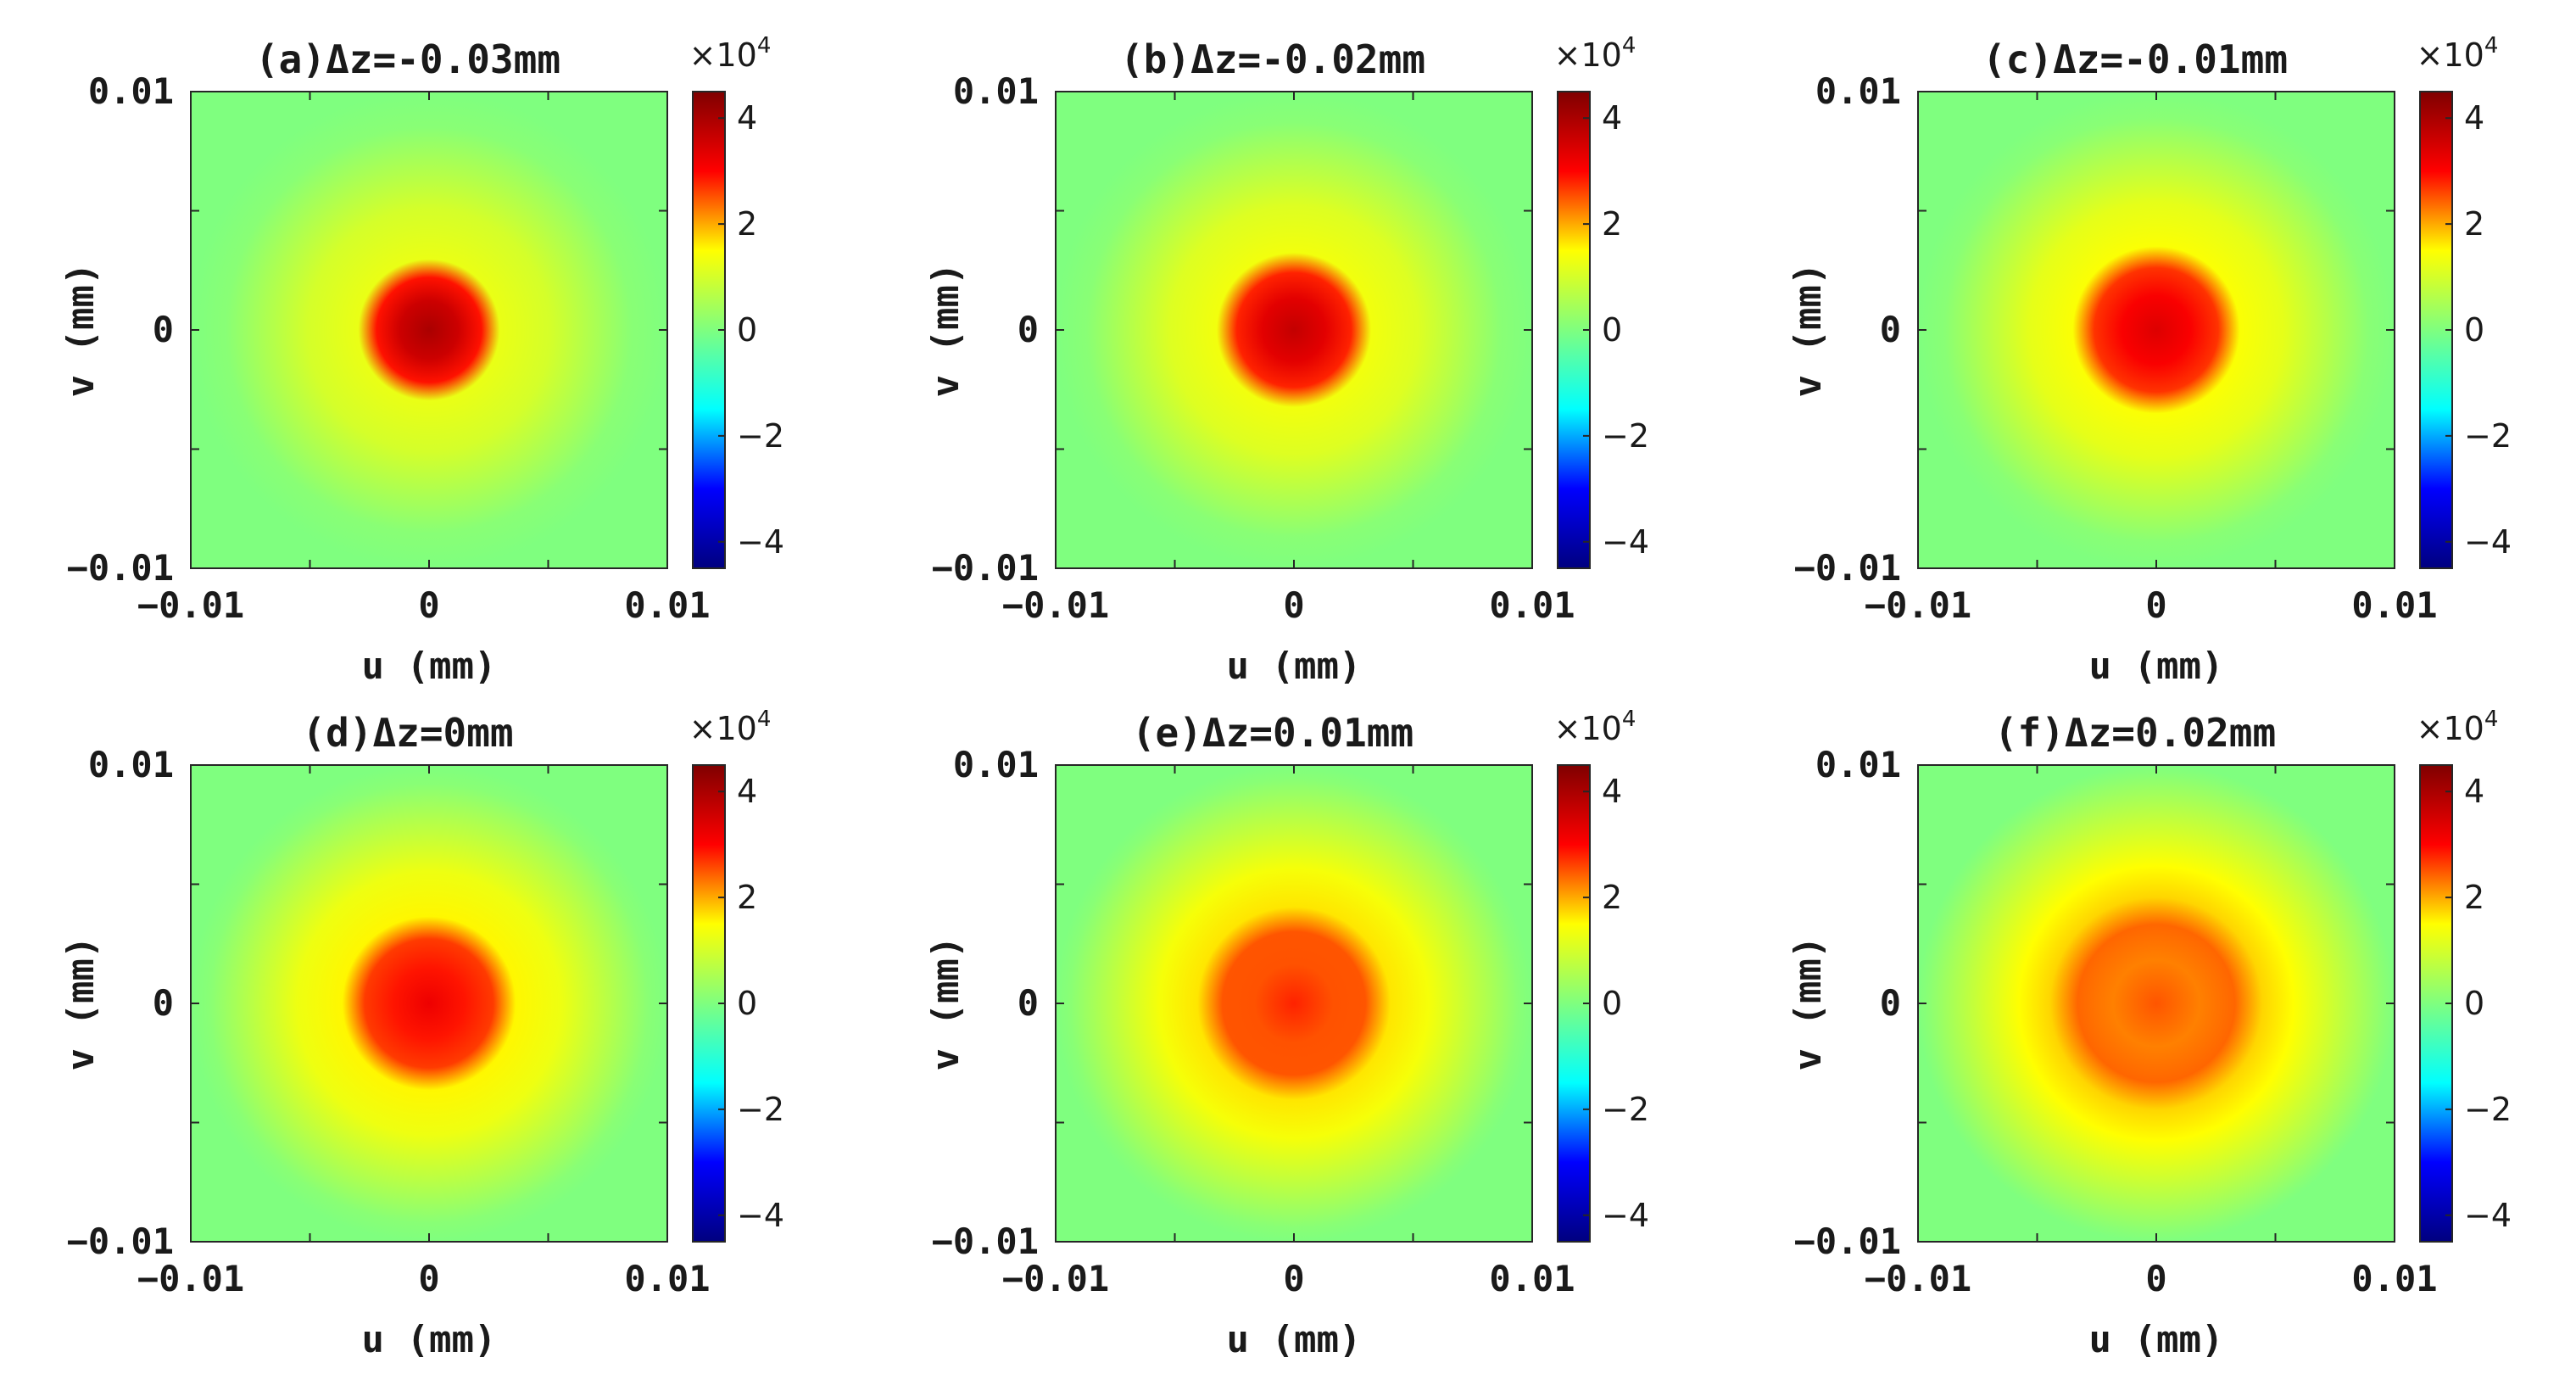  Describe the element at coordinates (1272, 733) in the screenshot. I see `panel-title: (e)Δz=0.01mm` at that location.